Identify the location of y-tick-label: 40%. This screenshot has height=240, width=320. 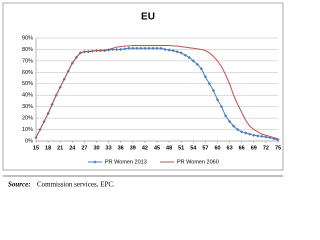
(27, 96).